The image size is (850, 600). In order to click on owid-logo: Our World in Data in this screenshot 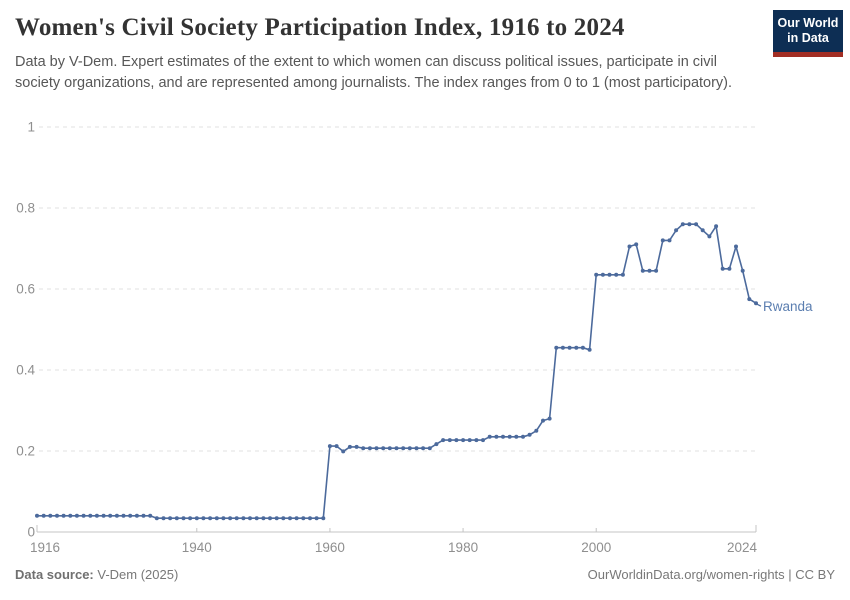, I will do `click(808, 33)`.